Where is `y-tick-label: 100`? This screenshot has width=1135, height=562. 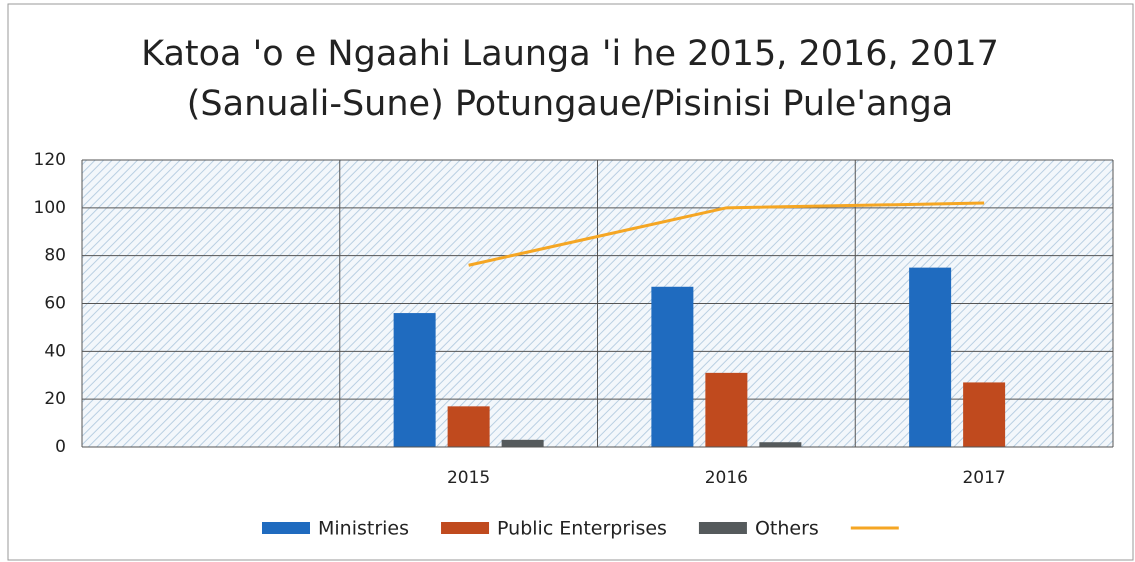 y-tick-label: 100 is located at coordinates (50, 208).